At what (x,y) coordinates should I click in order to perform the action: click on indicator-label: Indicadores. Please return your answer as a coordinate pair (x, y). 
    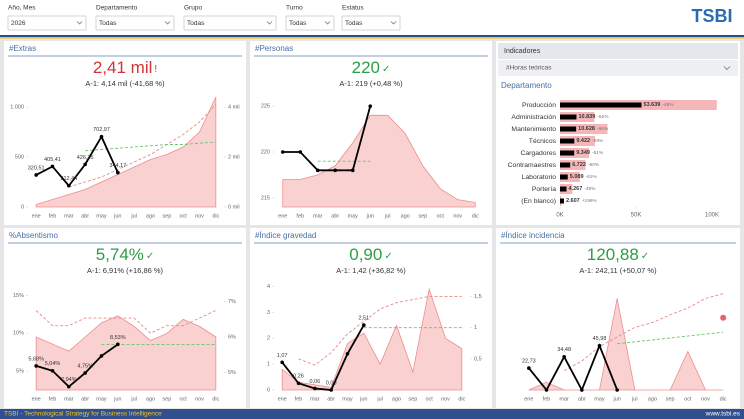
    Looking at the image, I should click on (522, 51).